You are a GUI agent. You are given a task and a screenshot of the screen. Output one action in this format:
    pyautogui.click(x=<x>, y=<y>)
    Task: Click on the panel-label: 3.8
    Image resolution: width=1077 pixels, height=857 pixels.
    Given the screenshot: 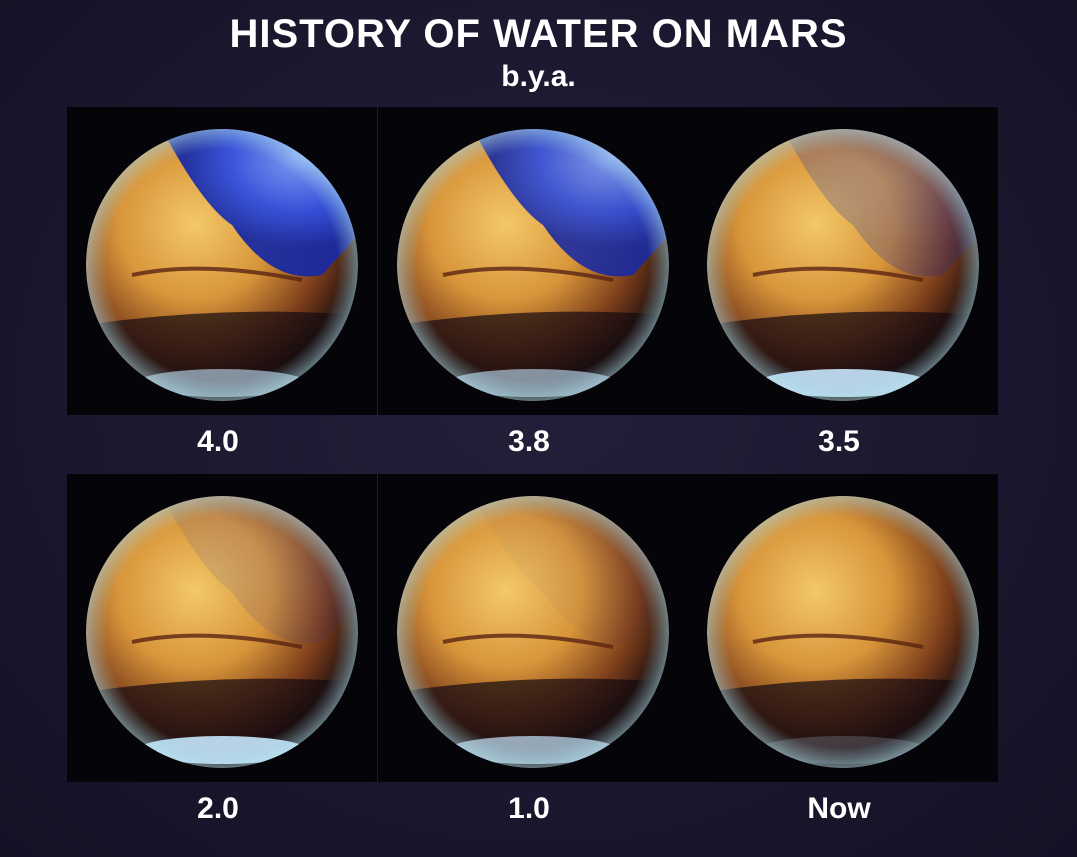 What is the action you would take?
    pyautogui.click(x=529, y=441)
    